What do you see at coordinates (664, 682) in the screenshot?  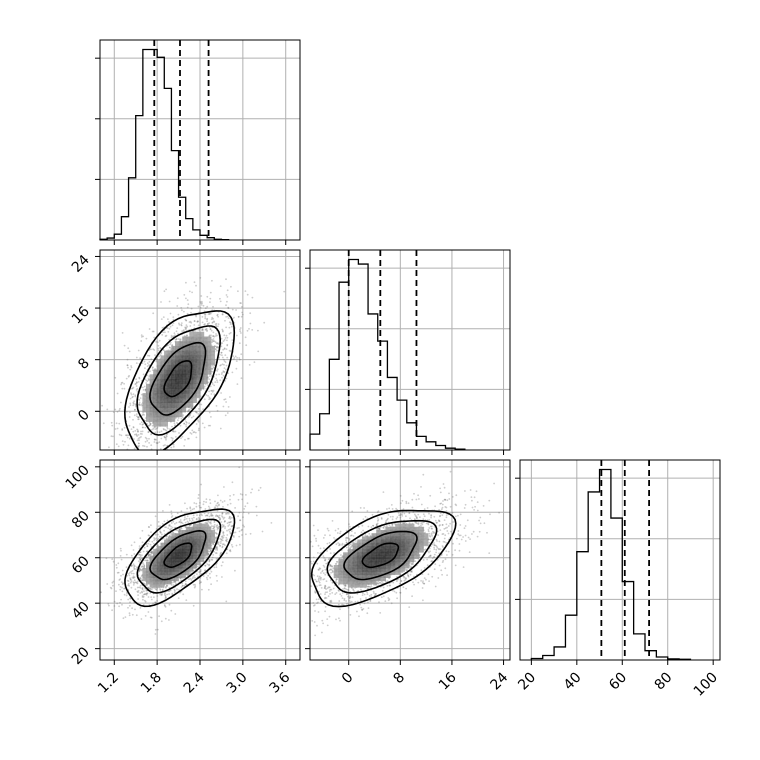 I see `x-tick-label: 80` at bounding box center [664, 682].